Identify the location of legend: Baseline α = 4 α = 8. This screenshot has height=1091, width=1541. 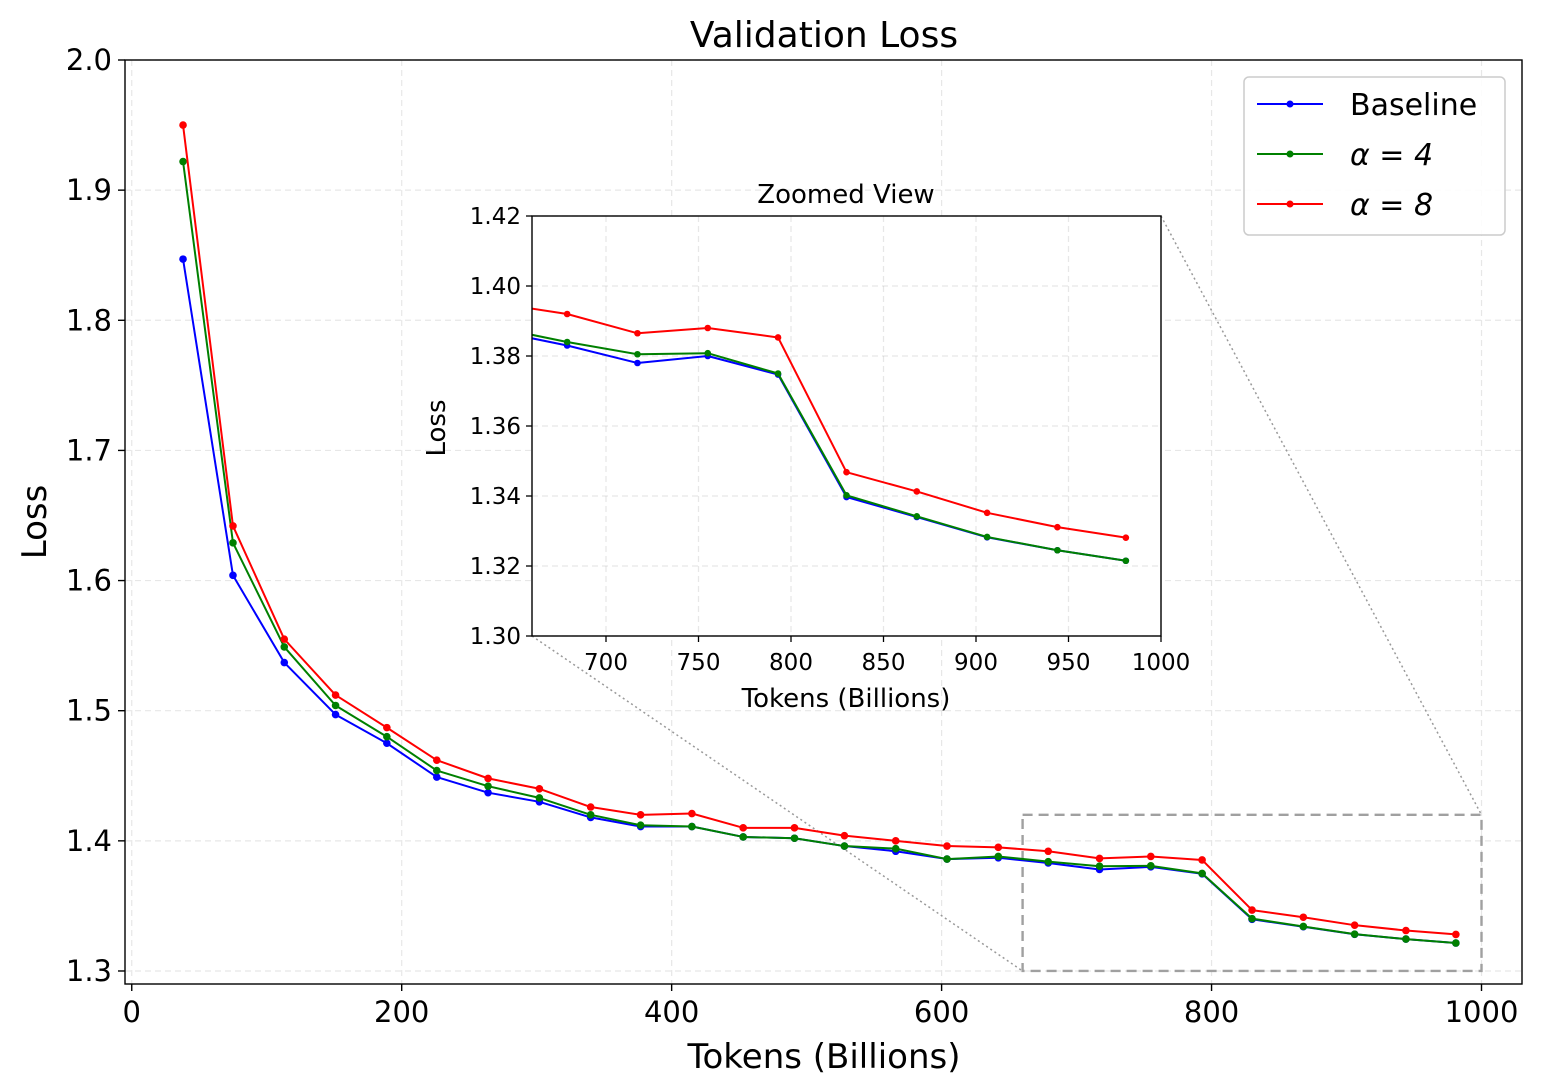
(1374, 156).